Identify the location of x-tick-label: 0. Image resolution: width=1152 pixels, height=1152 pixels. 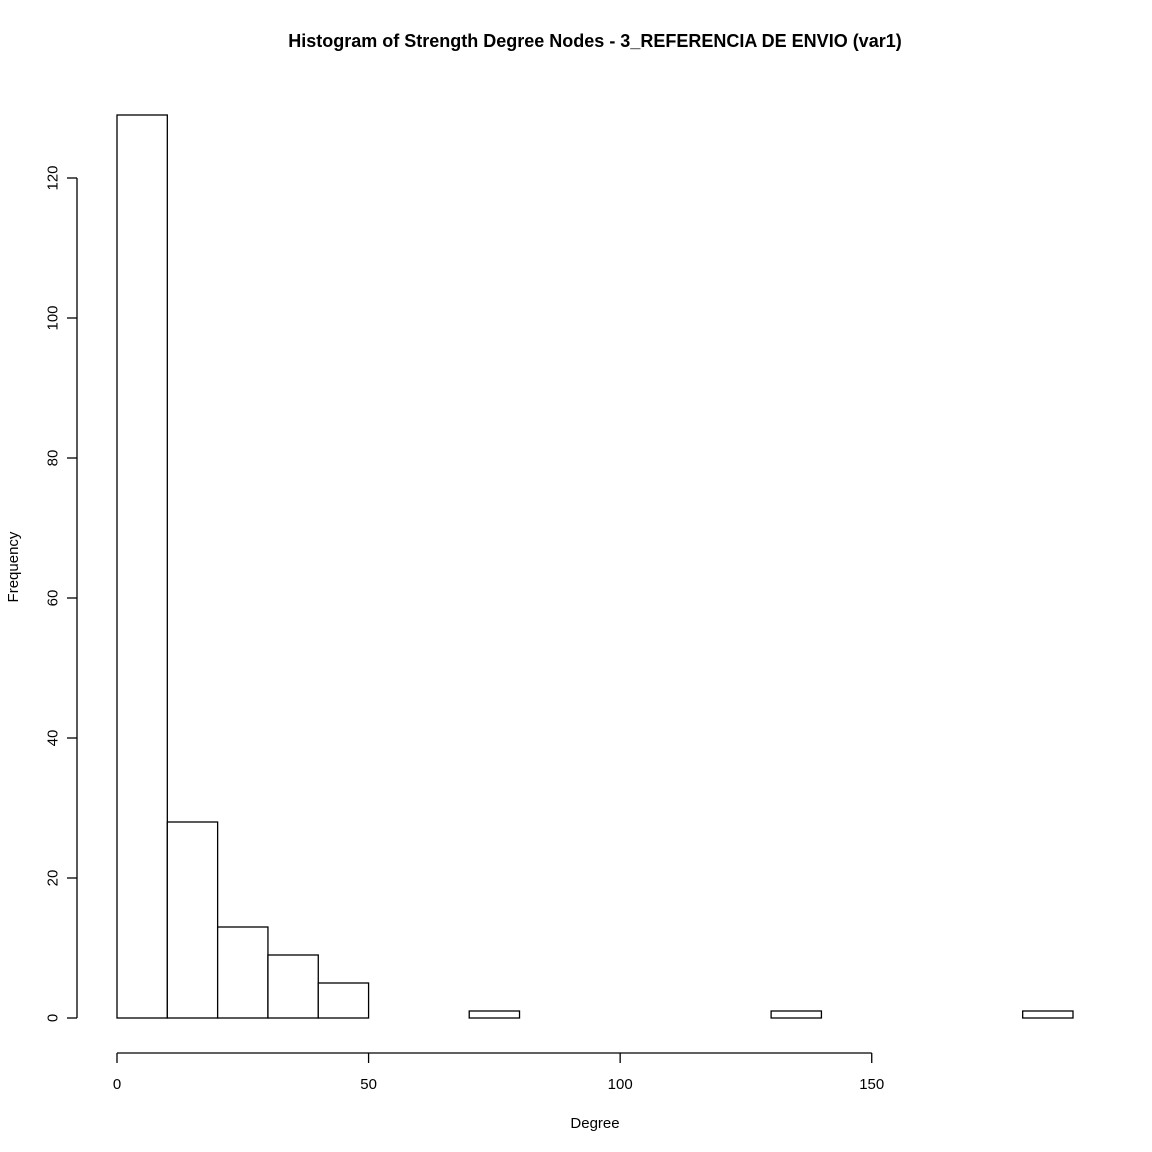
(117, 1084).